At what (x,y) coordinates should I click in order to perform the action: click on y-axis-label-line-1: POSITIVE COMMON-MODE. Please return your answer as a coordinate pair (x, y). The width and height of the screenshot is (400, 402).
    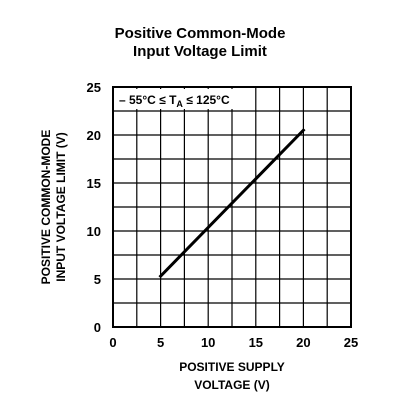
    Looking at the image, I should click on (46, 207).